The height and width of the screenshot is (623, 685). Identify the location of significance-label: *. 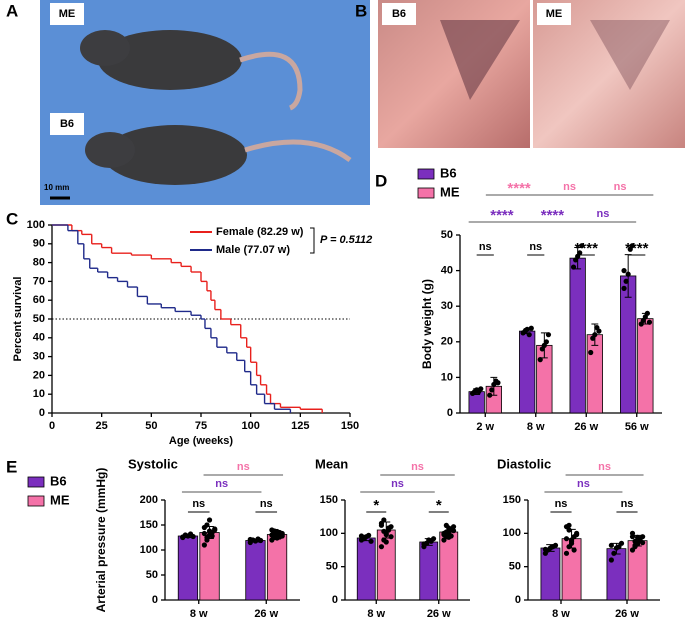
(376, 505).